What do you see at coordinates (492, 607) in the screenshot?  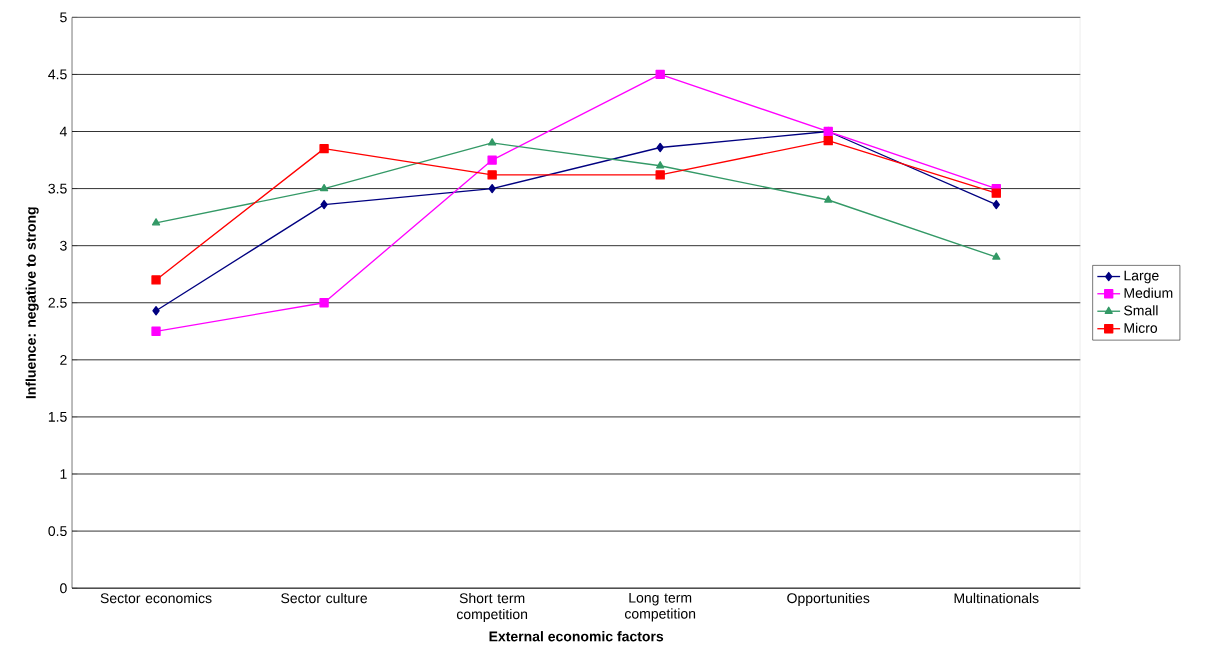 I see `x-tick-label: Short term competition` at bounding box center [492, 607].